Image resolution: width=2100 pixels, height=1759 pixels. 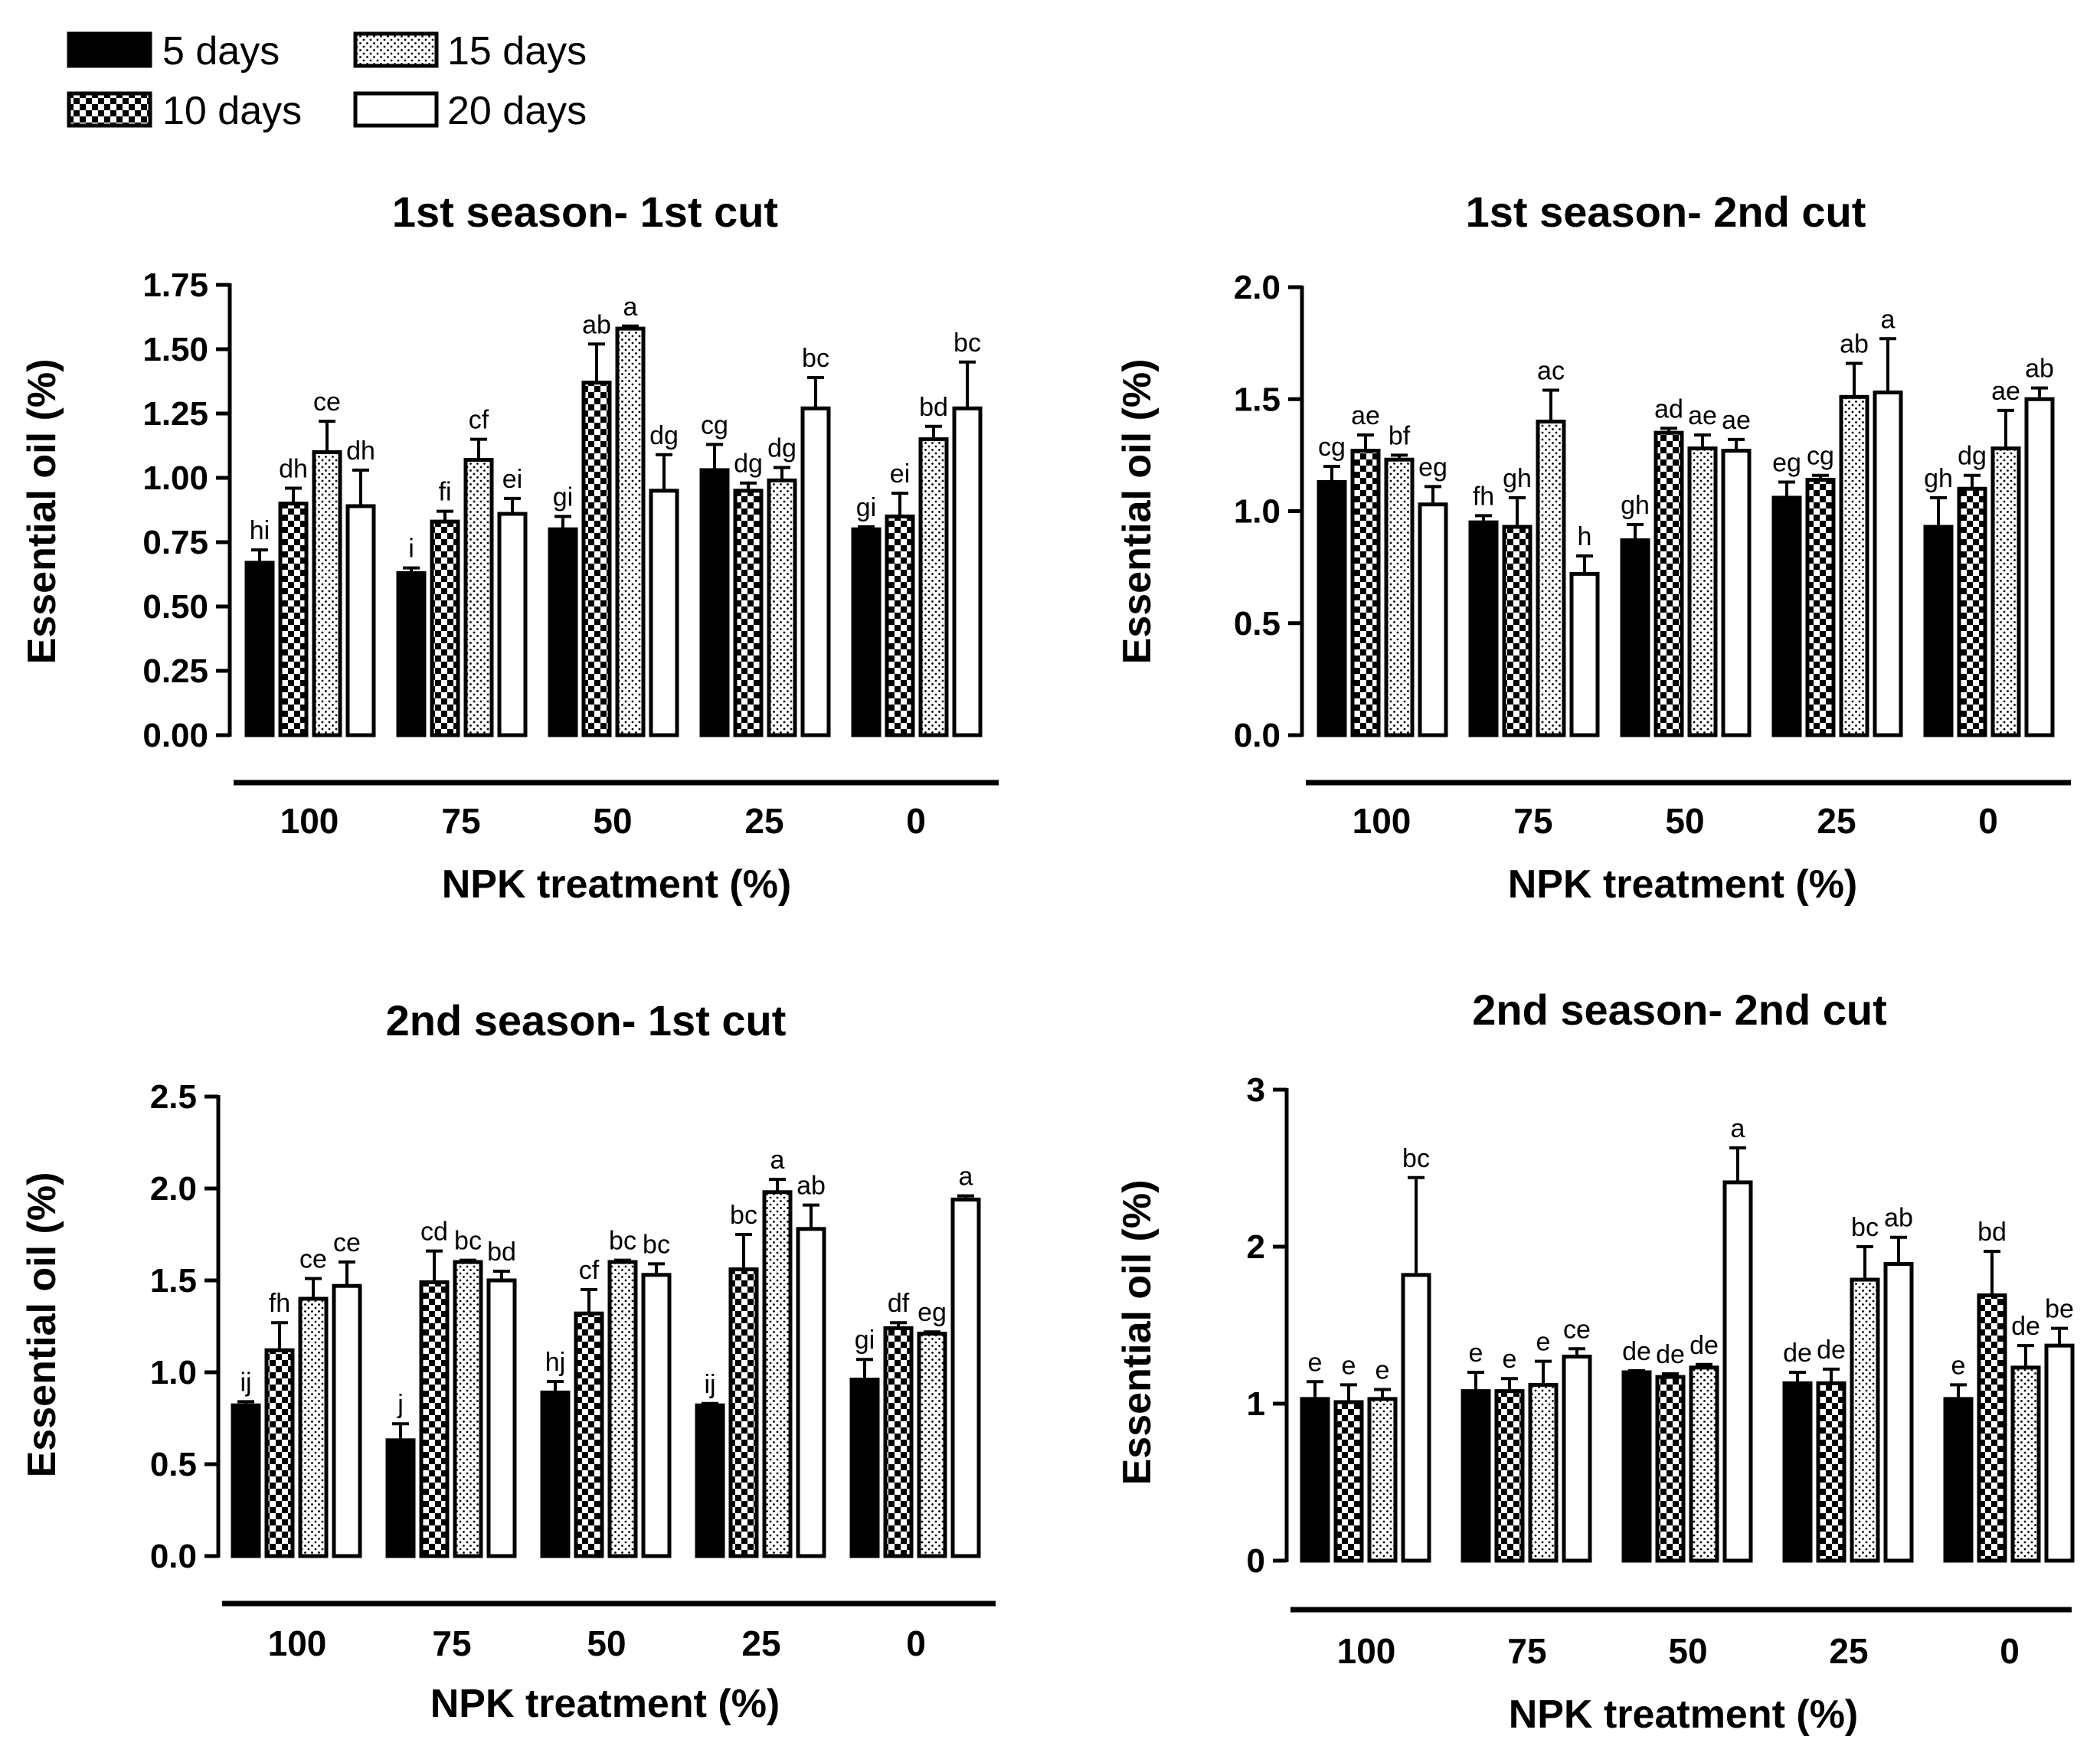 I want to click on significance-letter: gh, so click(x=1938, y=478).